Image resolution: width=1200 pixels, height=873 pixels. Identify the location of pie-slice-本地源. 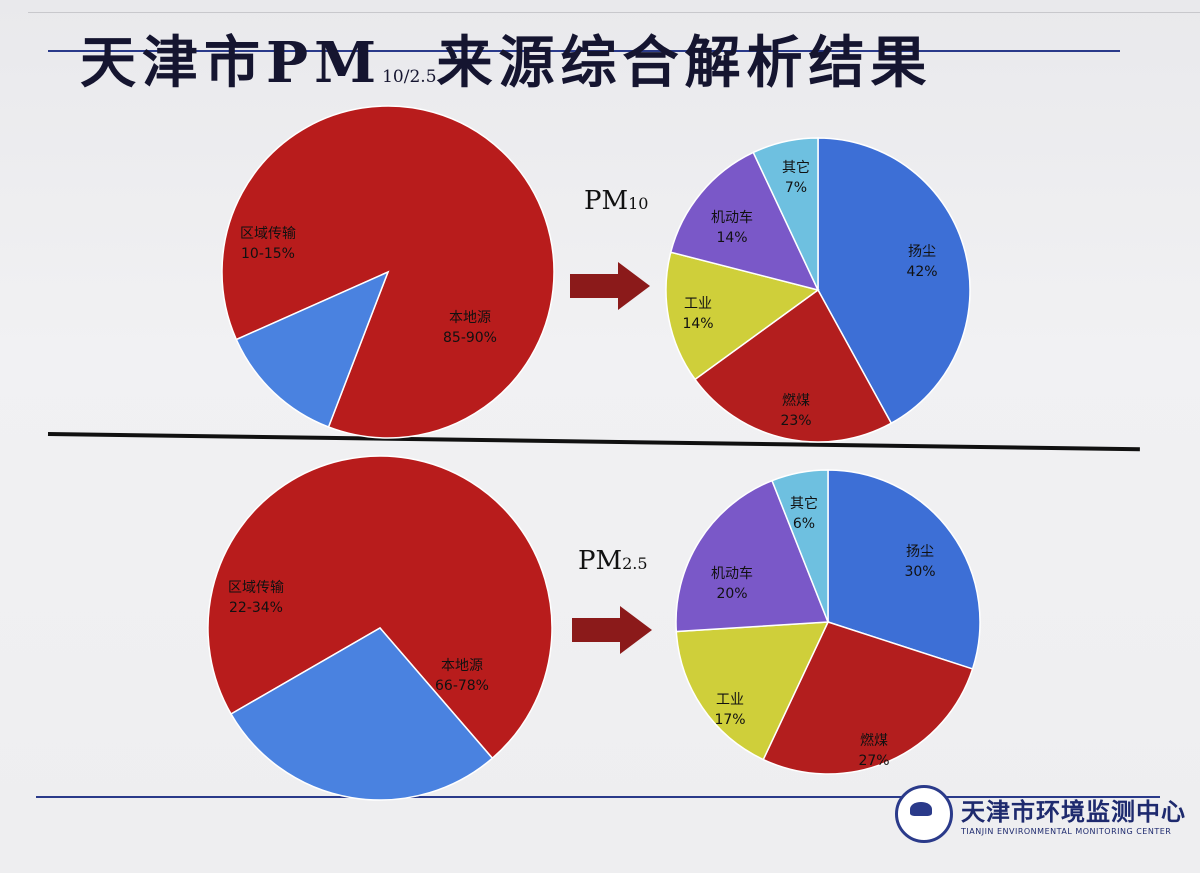
(380, 607).